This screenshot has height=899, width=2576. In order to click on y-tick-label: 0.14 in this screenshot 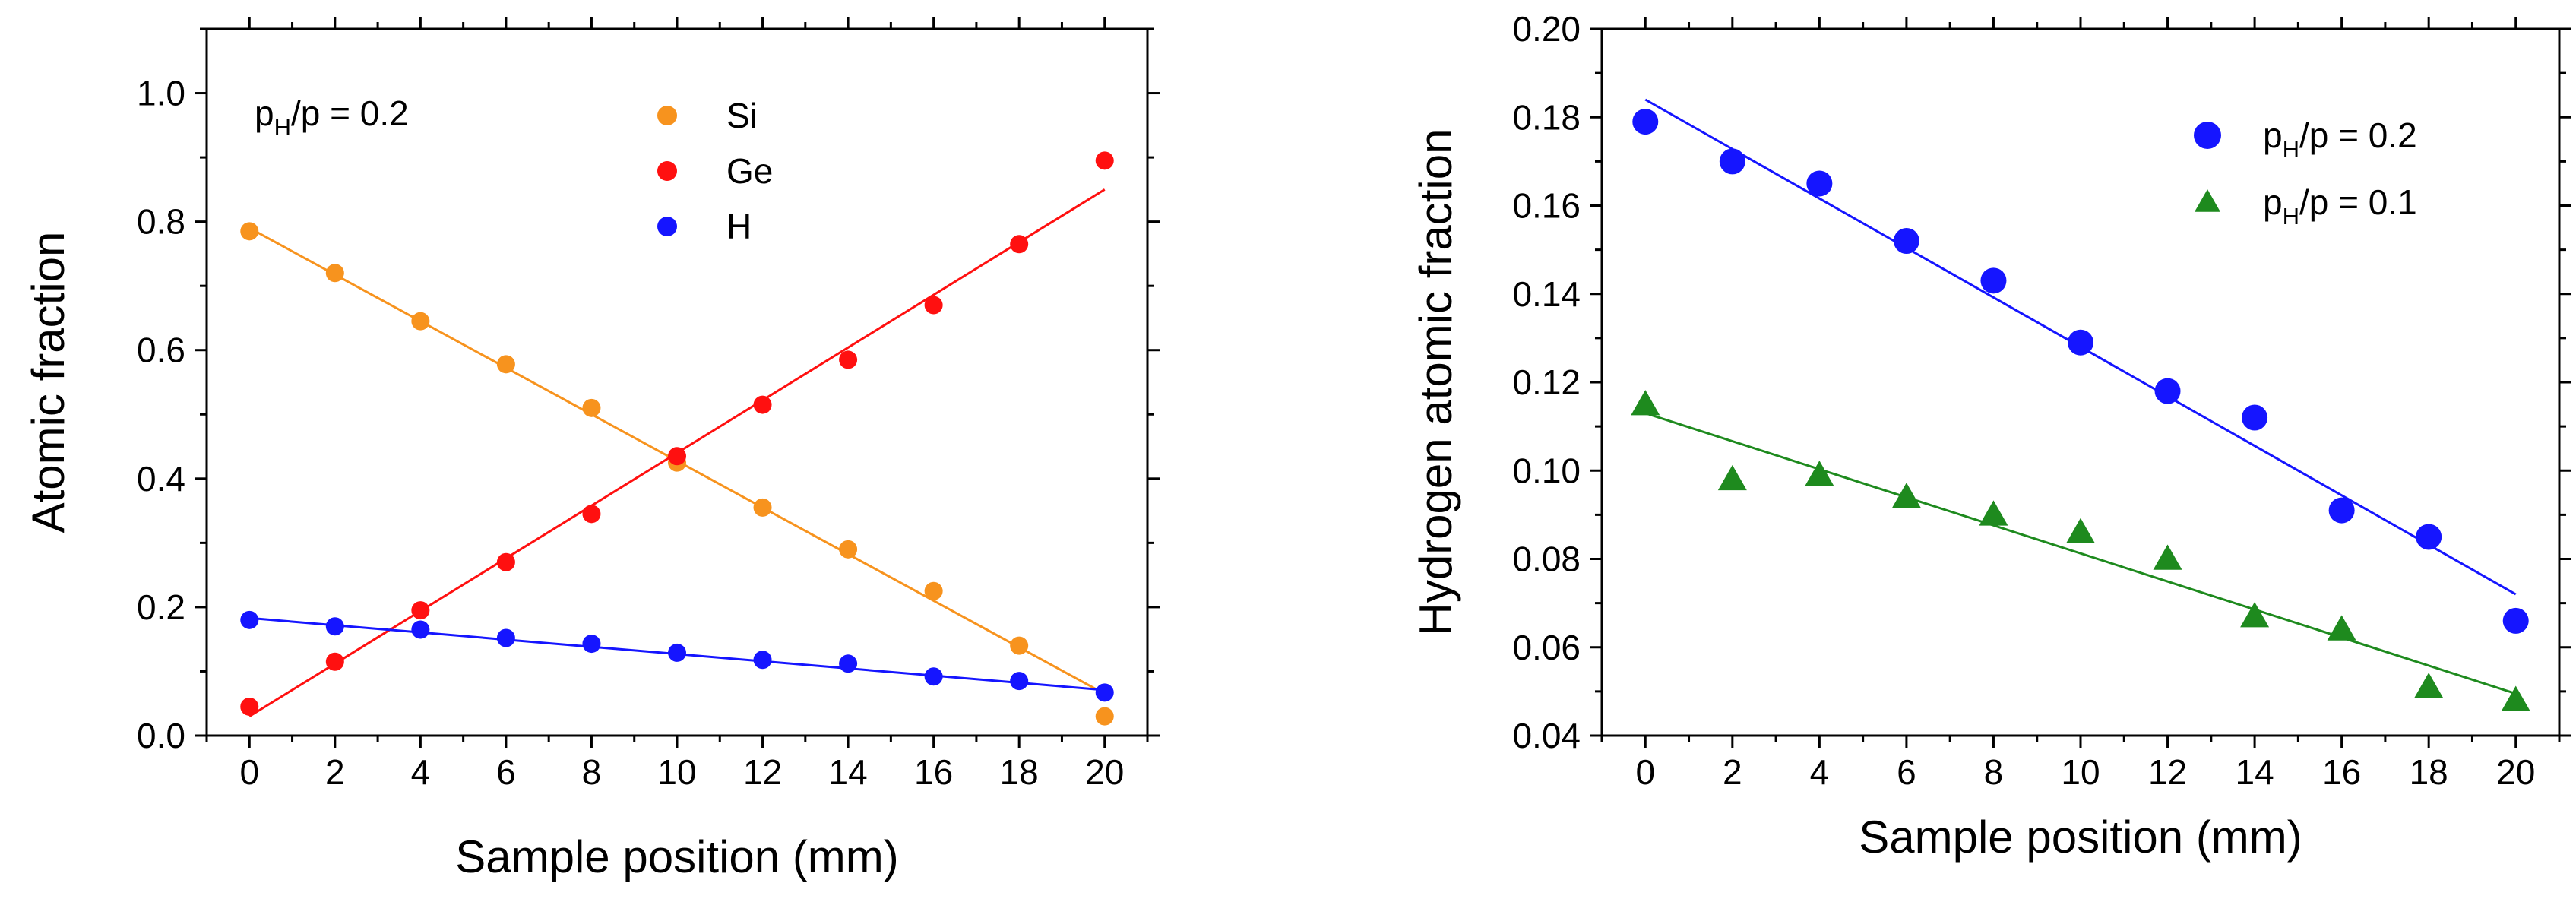, I will do `click(1546, 294)`.